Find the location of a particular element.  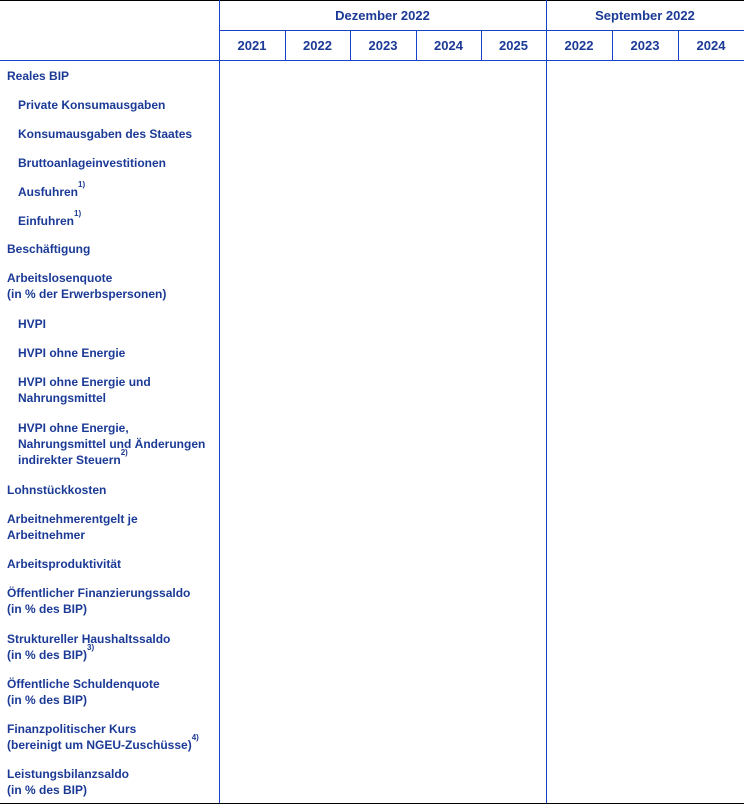

row-label-line: indirekter Steuern2) is located at coordinates (73, 458).